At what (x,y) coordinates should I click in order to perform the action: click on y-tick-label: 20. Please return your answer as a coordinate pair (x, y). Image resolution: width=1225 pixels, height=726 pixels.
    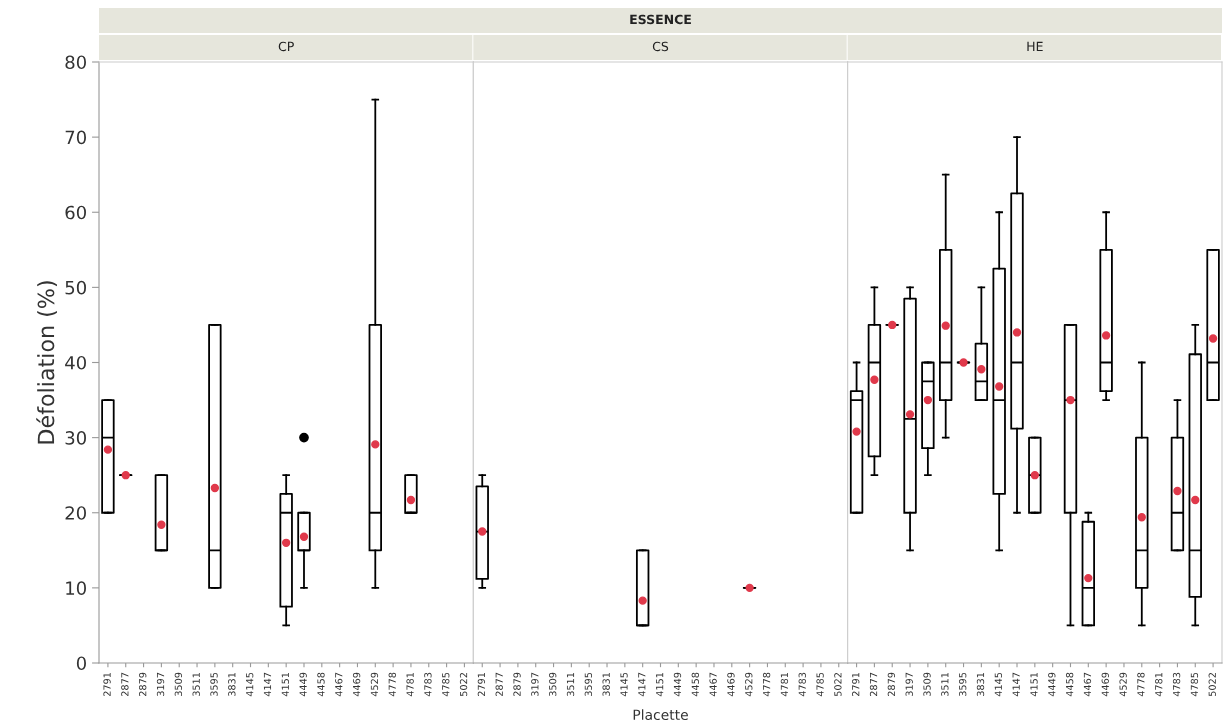
    Looking at the image, I should click on (75, 513).